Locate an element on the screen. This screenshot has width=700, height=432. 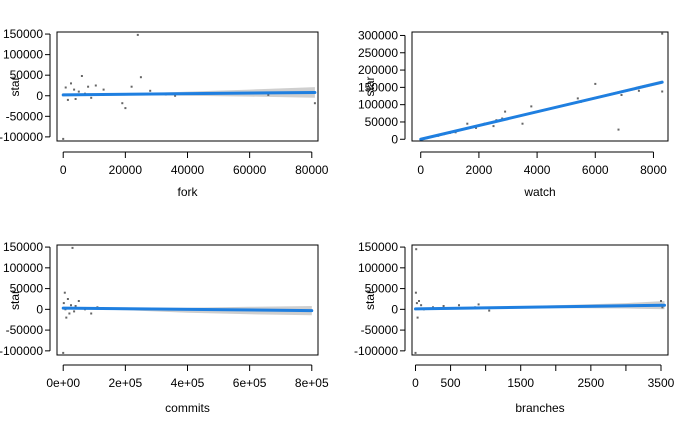
x-tick-label: 4000 is located at coordinates (537, 170).